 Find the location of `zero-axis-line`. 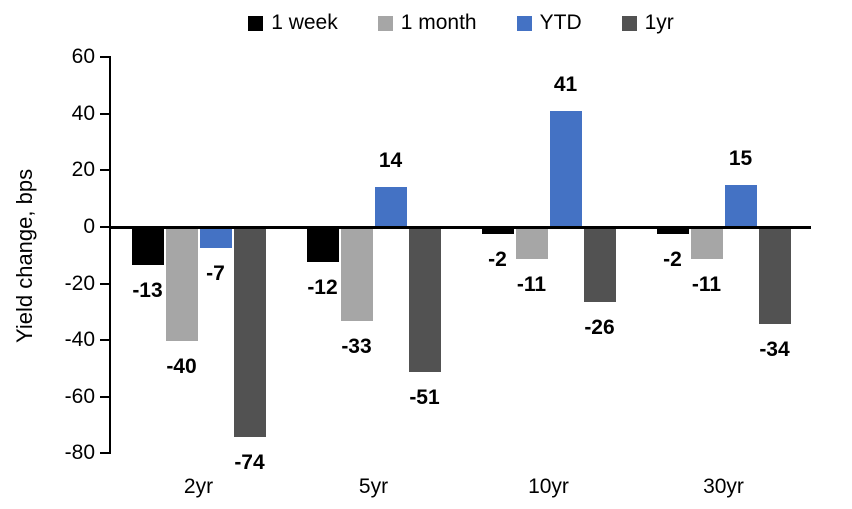

zero-axis-line is located at coordinates (461, 227).